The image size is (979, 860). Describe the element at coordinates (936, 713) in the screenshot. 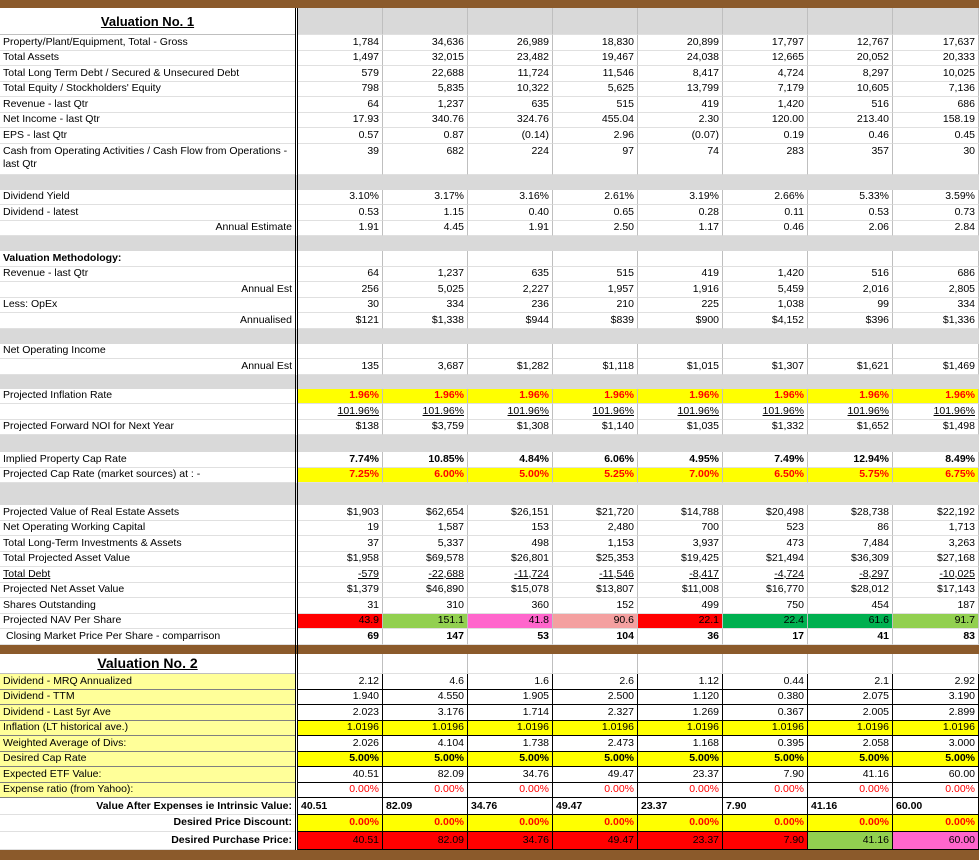

I see `value-cell: 2.899` at that location.